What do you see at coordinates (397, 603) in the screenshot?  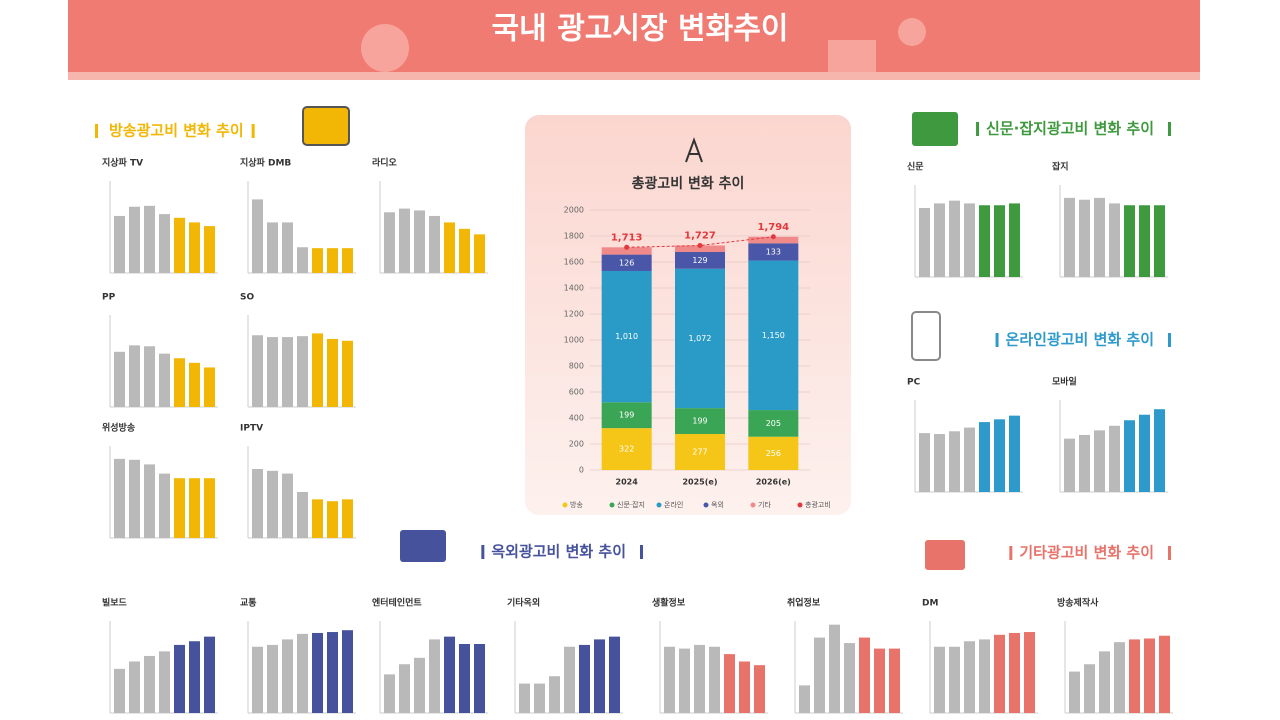 I see `small-chart-title: 엔터테인먼트` at bounding box center [397, 603].